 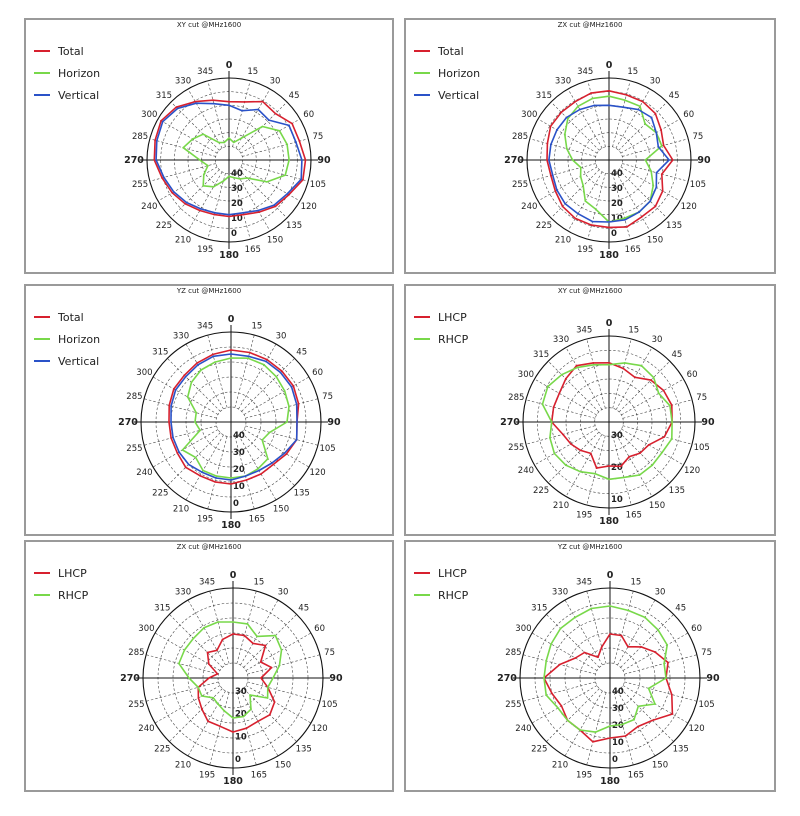 I want to click on series-line-total, so click(x=610, y=159).